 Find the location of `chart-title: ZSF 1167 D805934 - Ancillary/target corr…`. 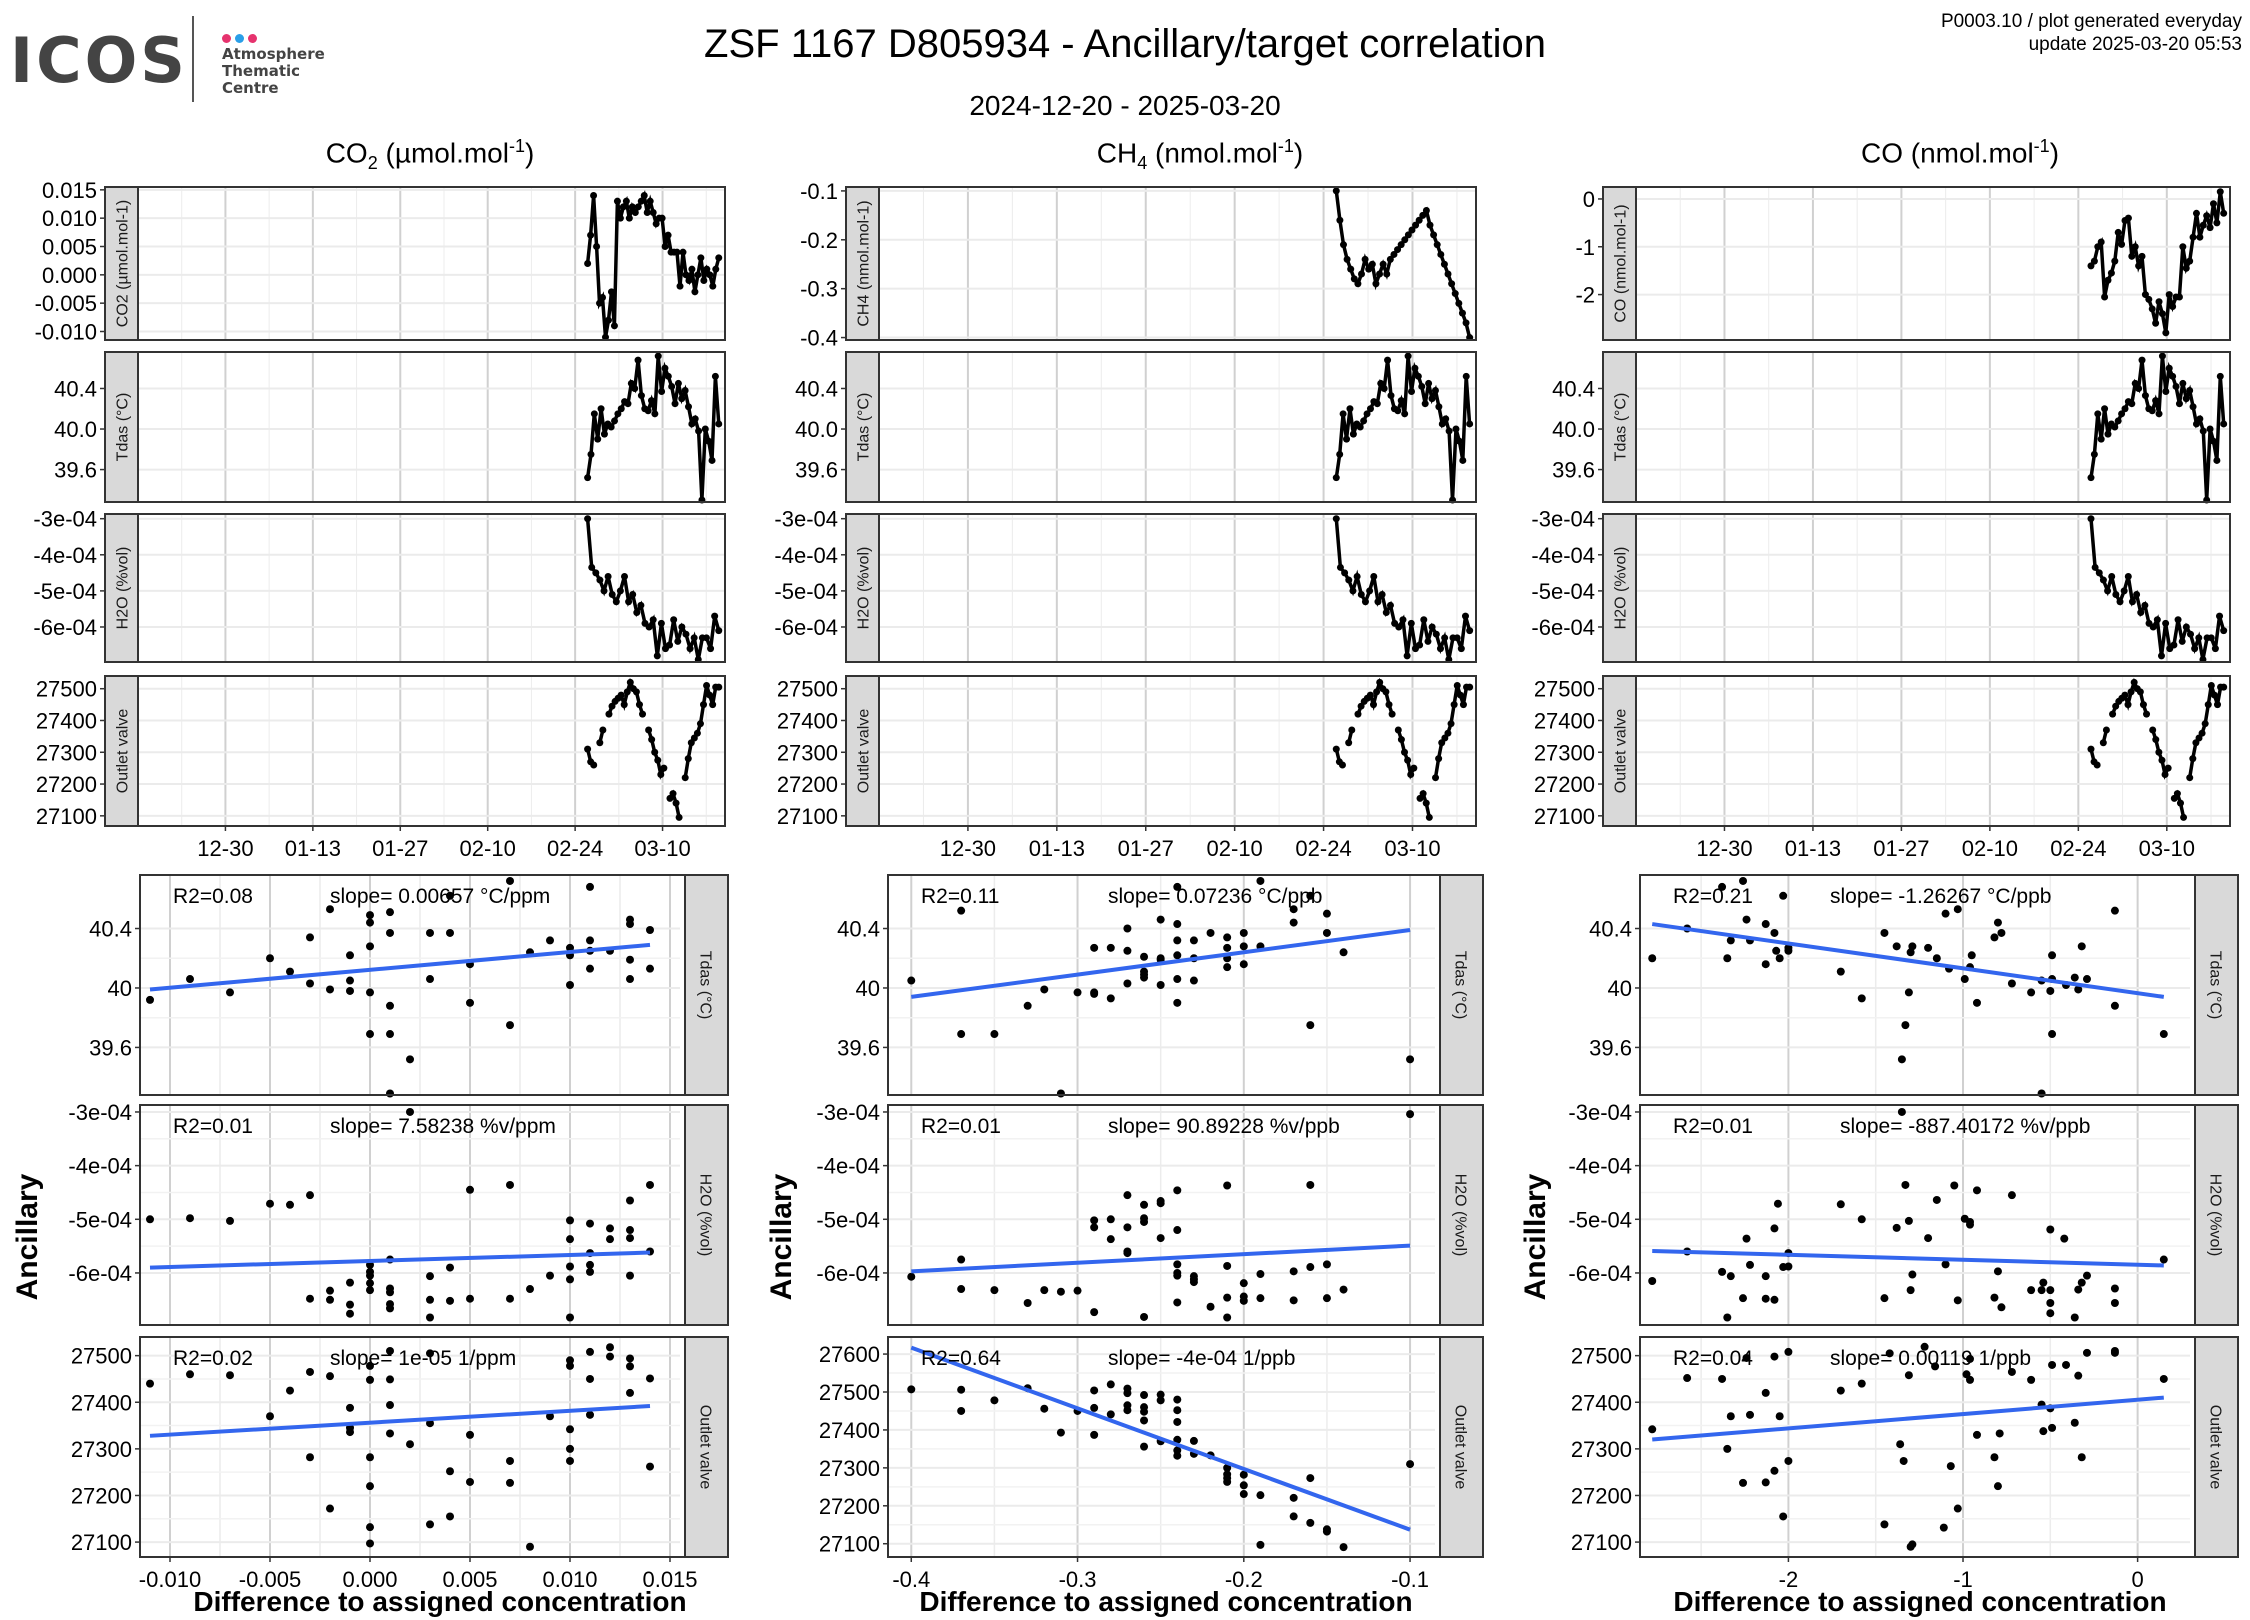

chart-title: ZSF 1167 D805934 - Ancillary/target corr… is located at coordinates (1125, 44).